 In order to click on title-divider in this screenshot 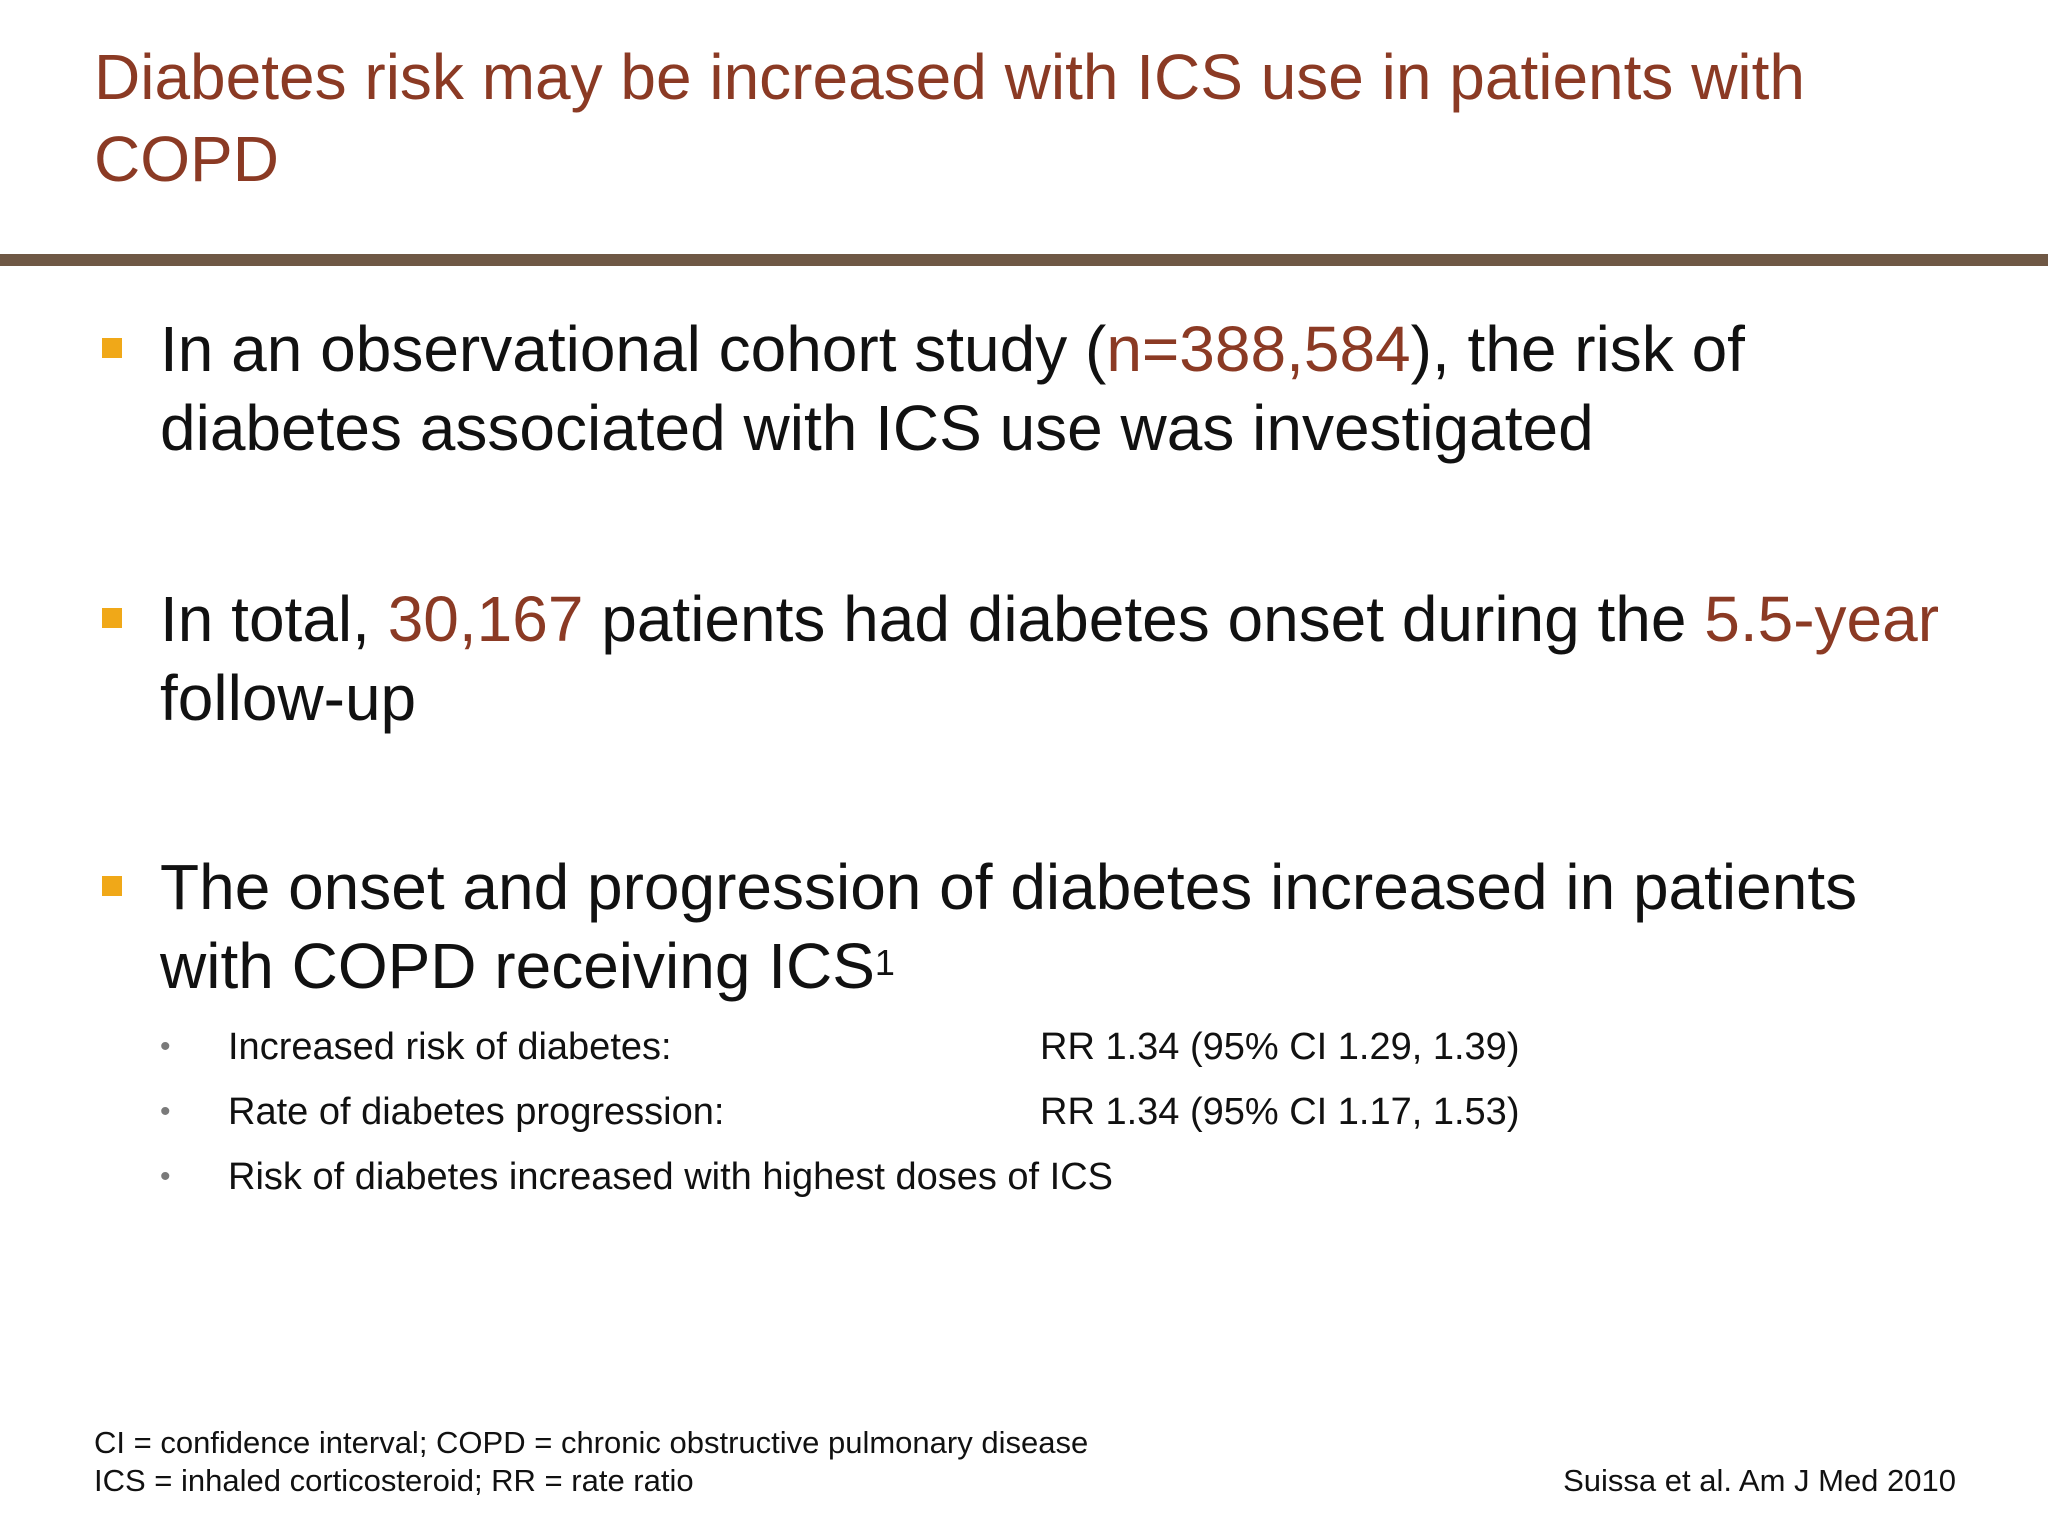, I will do `click(1024, 260)`.